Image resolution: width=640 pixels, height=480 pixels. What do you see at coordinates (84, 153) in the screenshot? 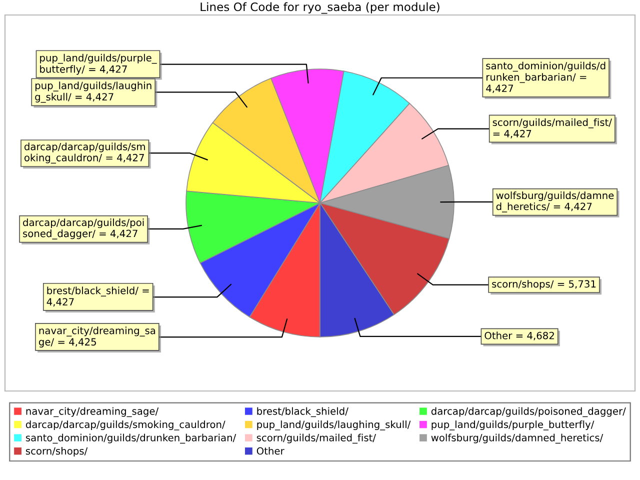
I see `data-label: darcap/darcap/guilds/smoking_cauldron/ = 4,427` at bounding box center [84, 153].